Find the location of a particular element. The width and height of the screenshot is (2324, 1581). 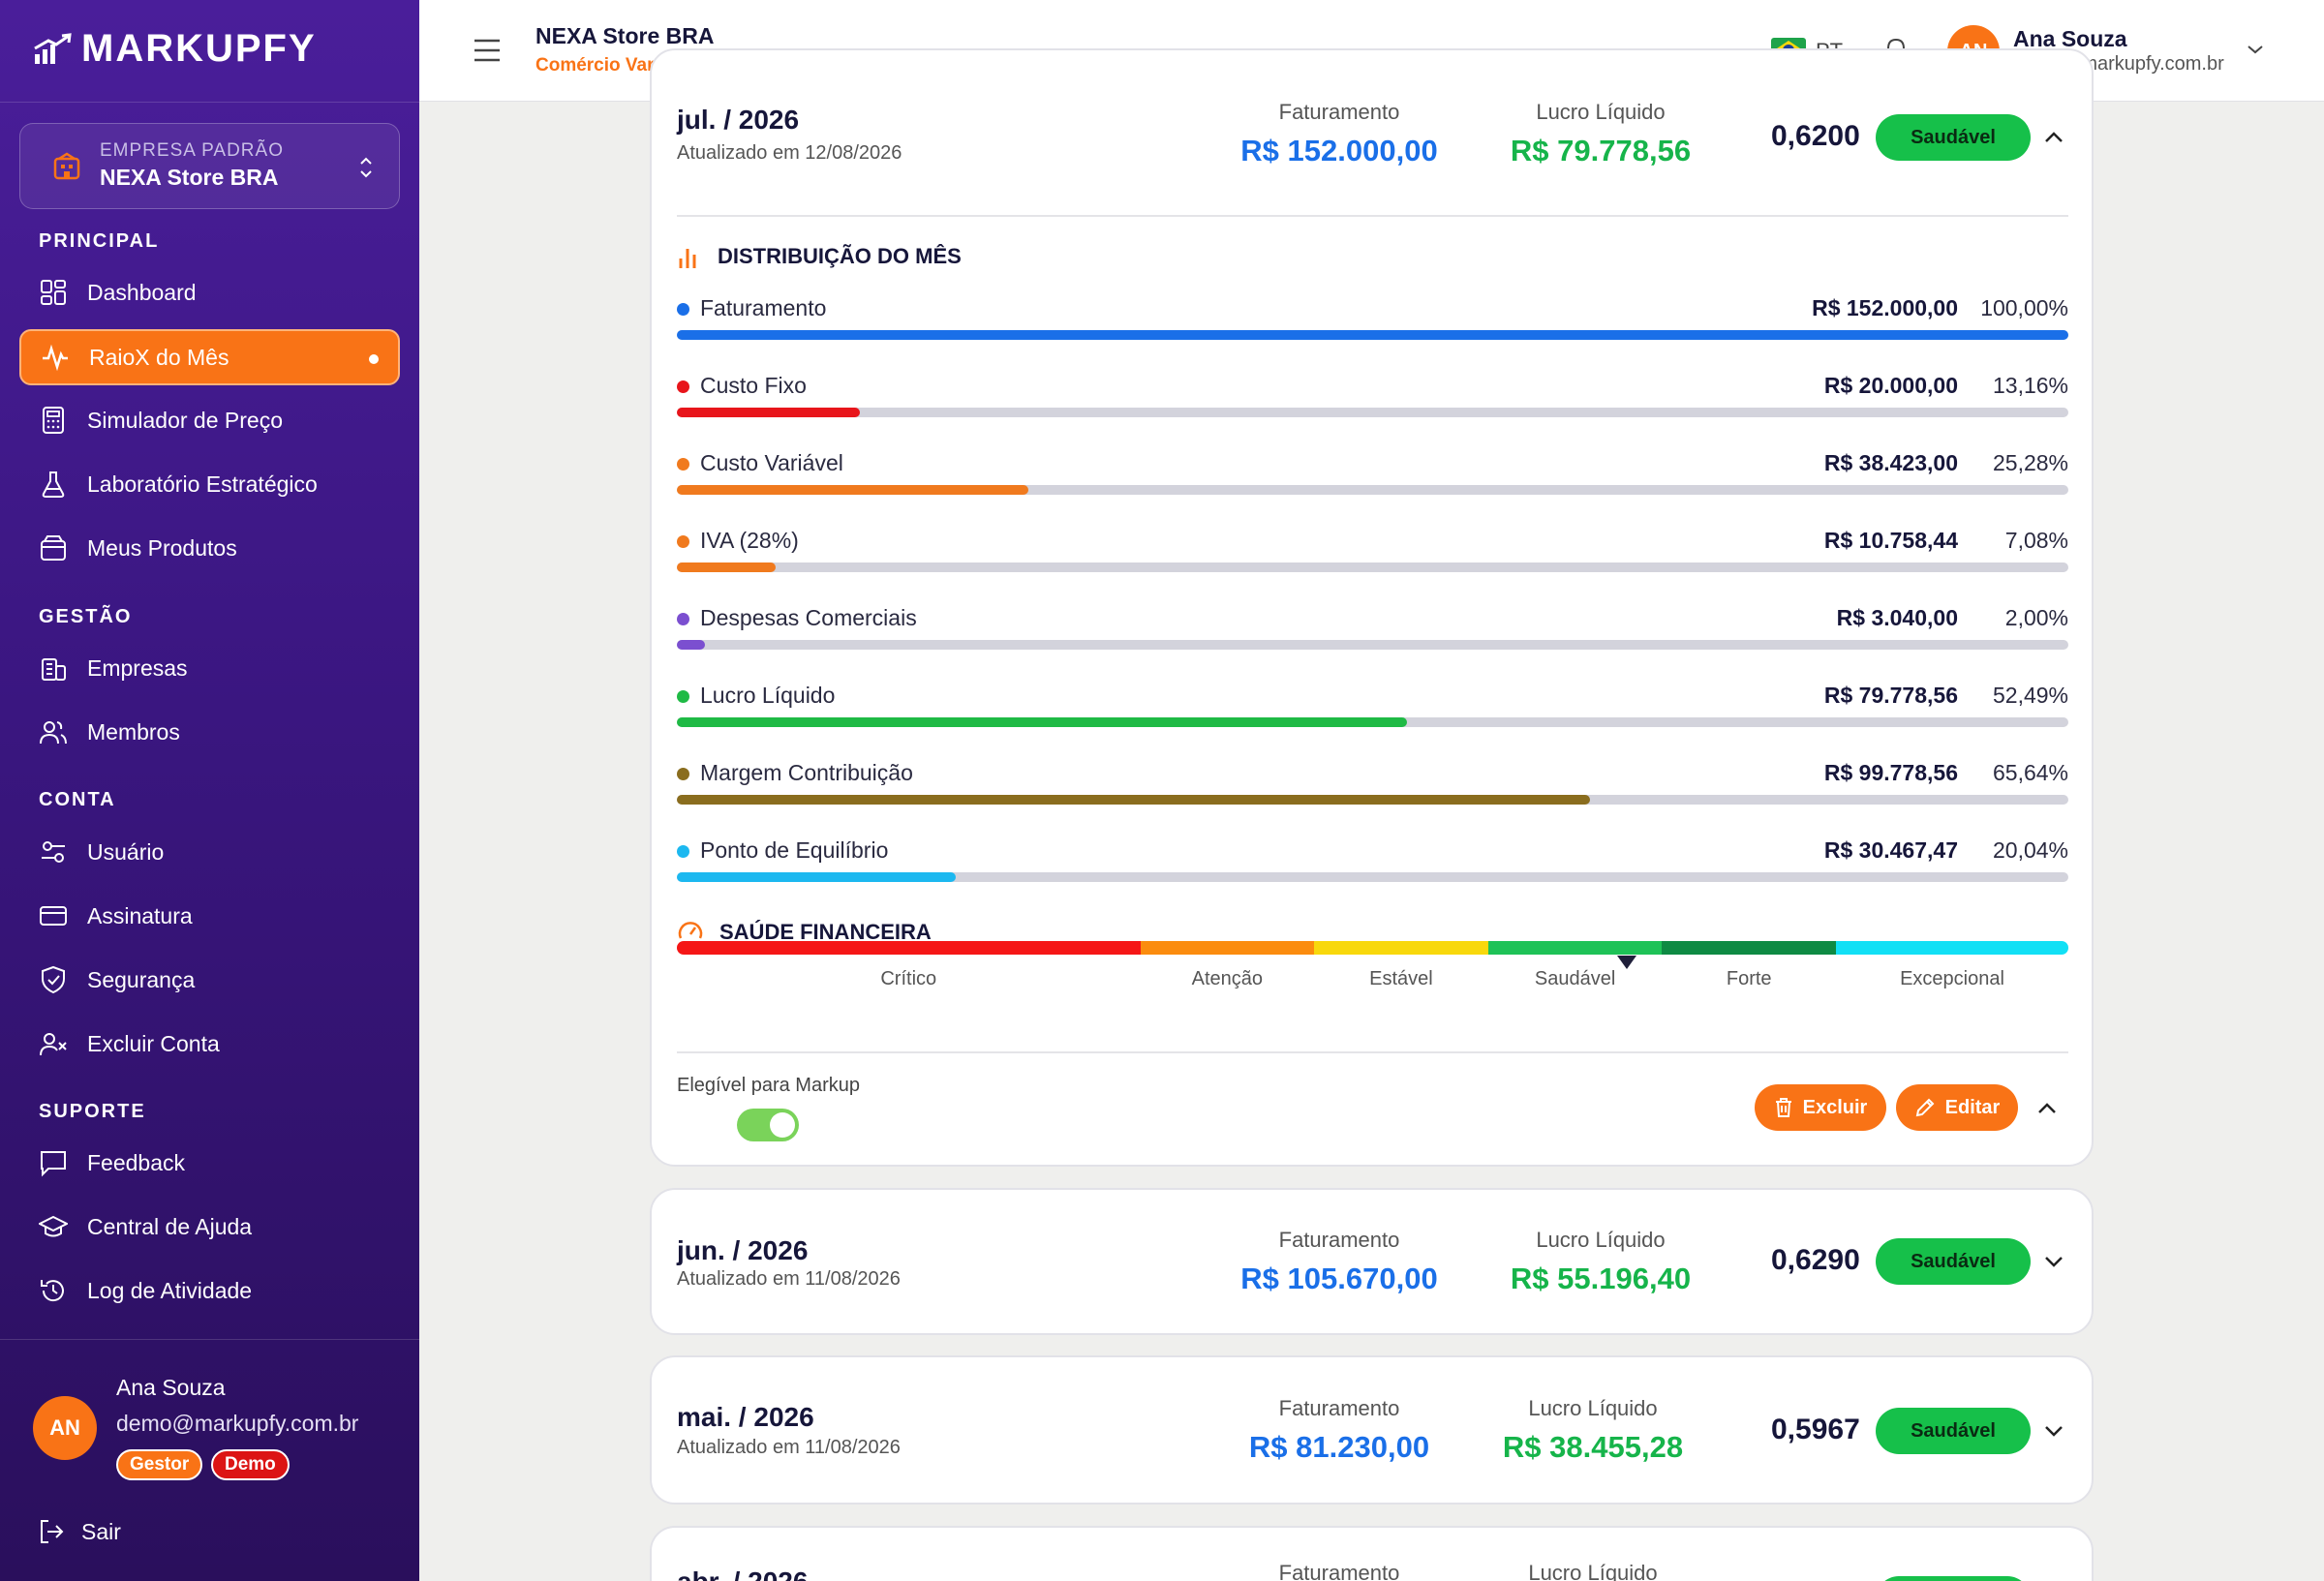

faturamento-value: R$ 152.000,00 is located at coordinates (1339, 150).